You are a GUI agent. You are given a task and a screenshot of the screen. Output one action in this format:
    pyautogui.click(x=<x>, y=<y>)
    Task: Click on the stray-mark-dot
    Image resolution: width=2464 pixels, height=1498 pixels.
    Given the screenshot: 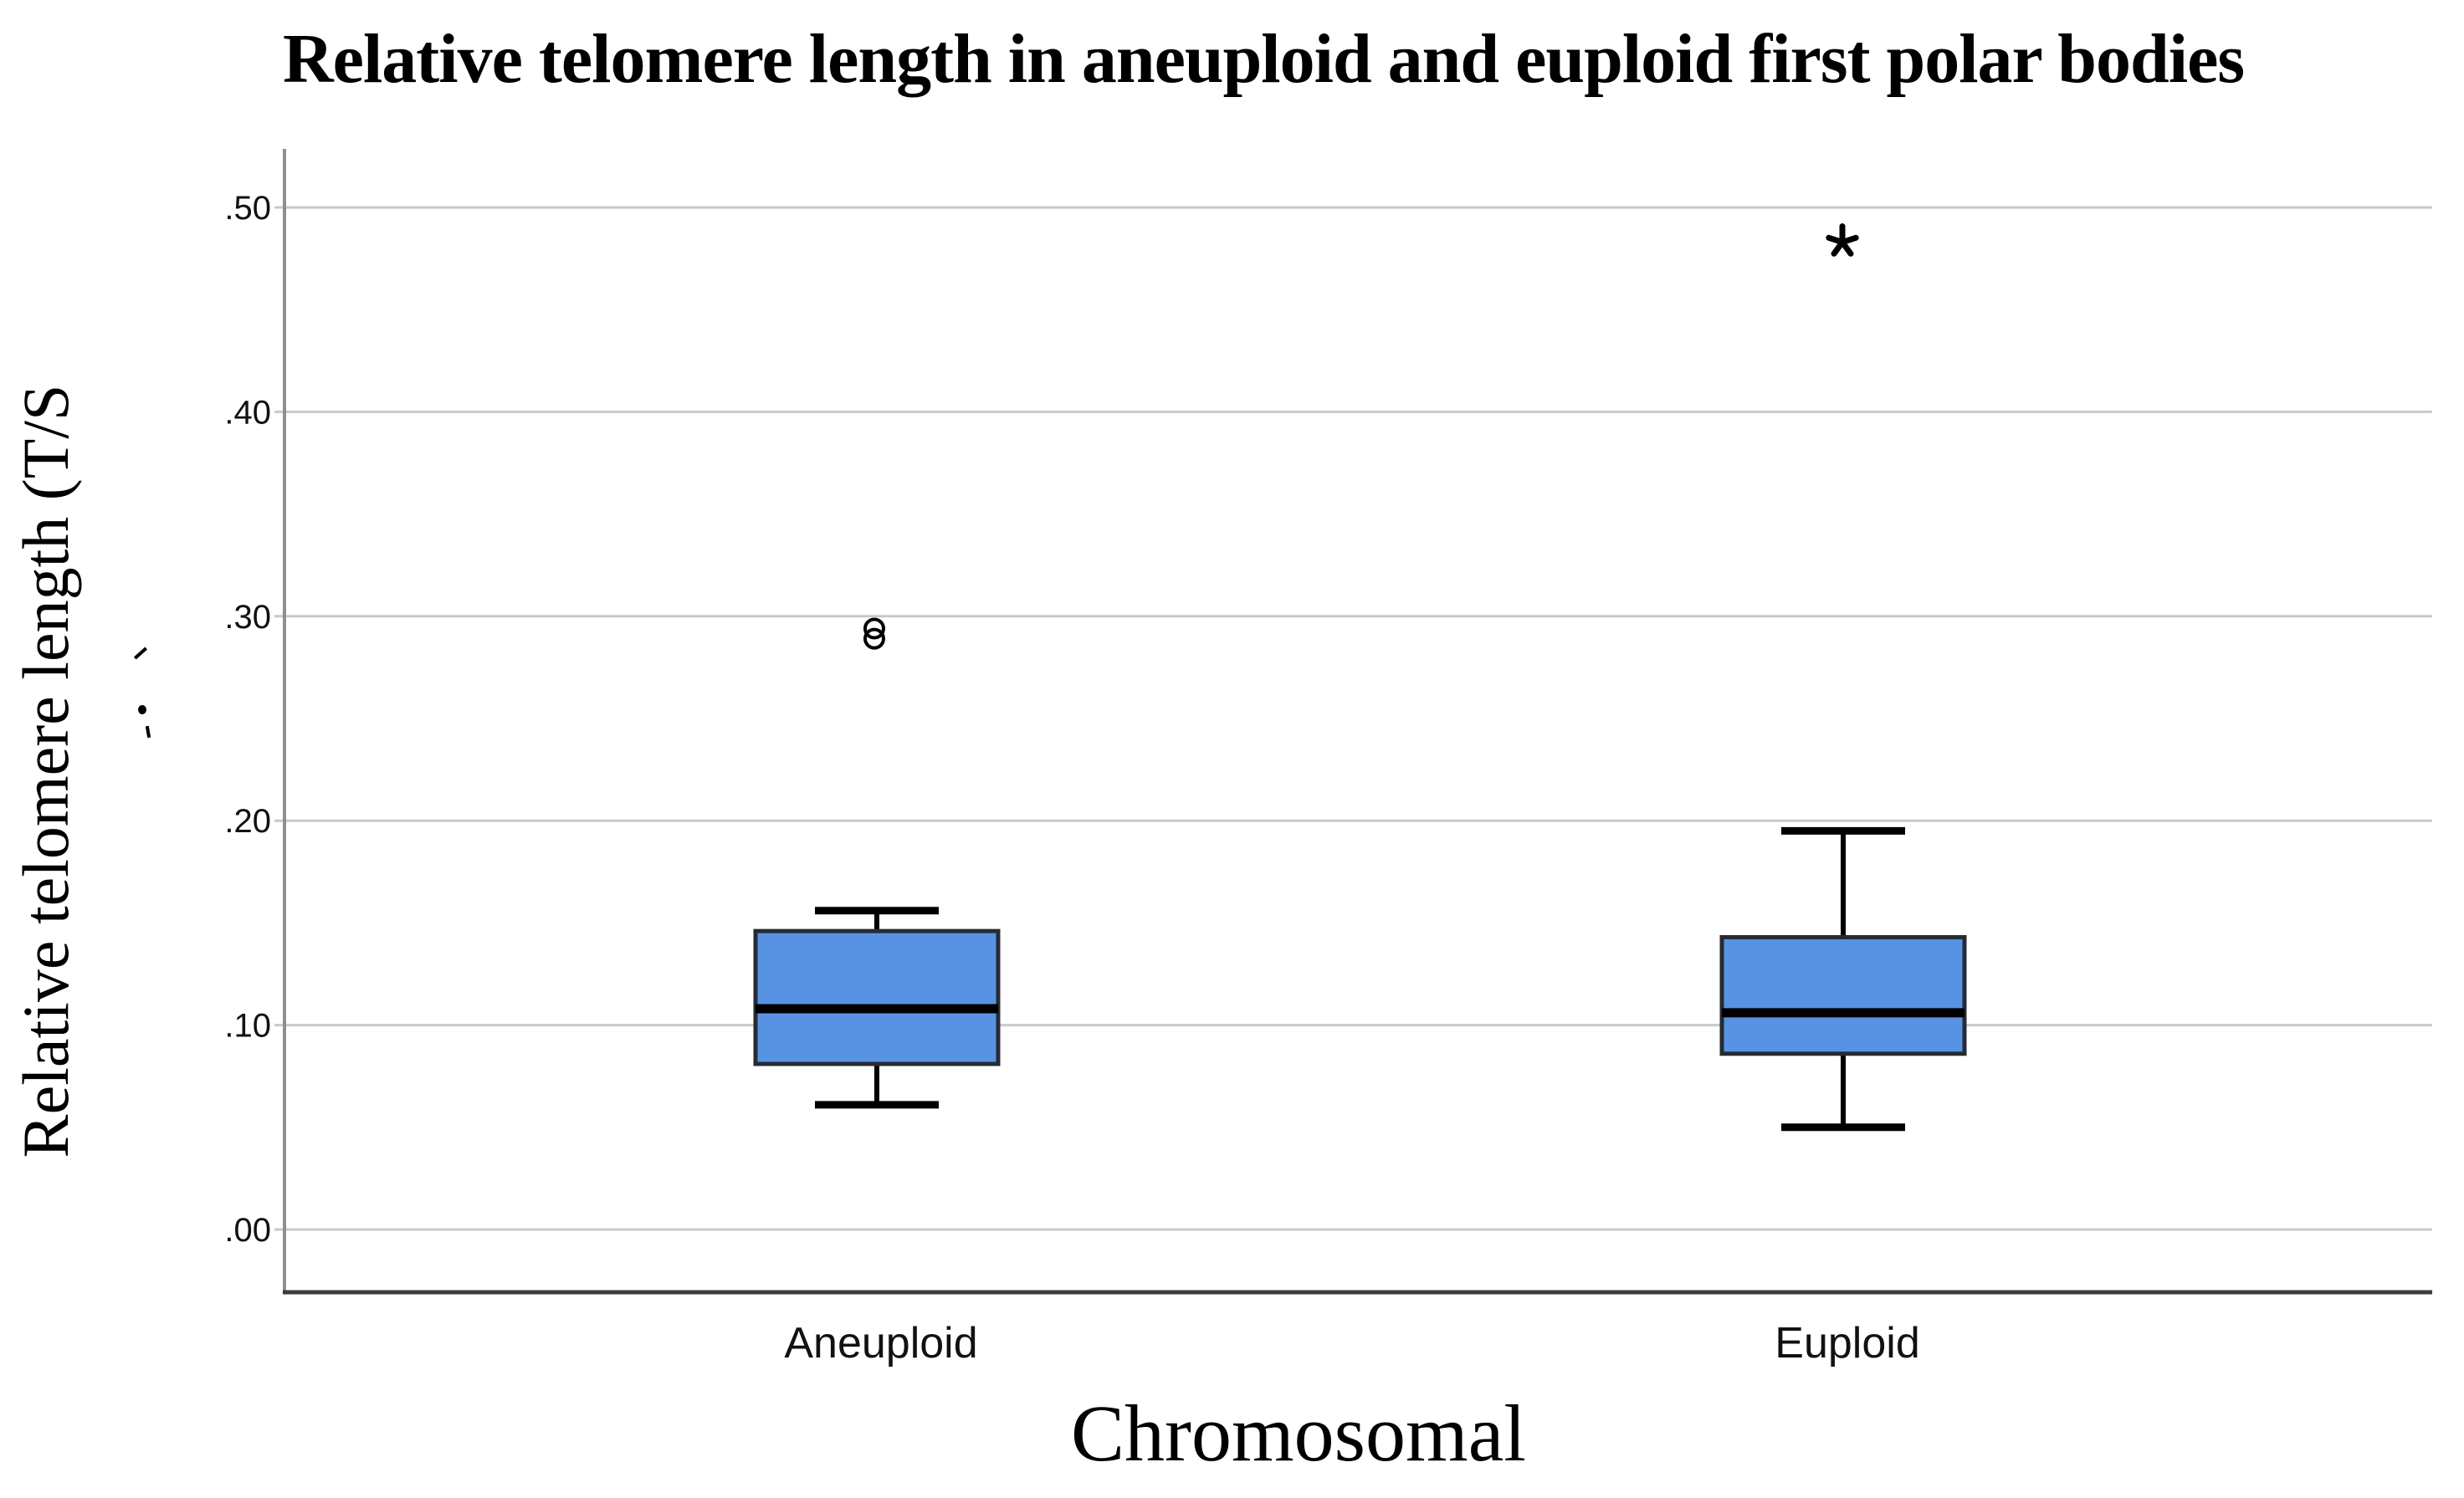 What is the action you would take?
    pyautogui.click(x=142, y=709)
    